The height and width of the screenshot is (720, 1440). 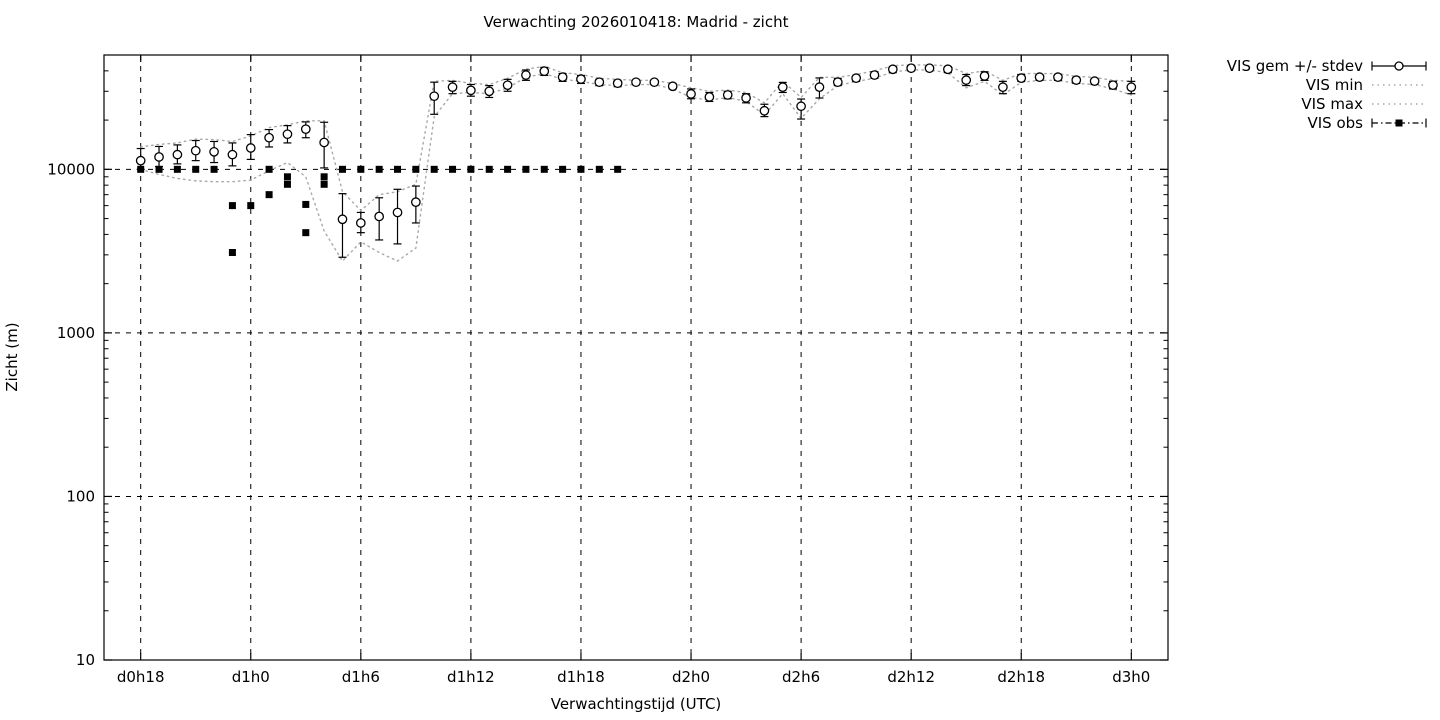 What do you see at coordinates (85, 660) in the screenshot?
I see `svg-text: 10` at bounding box center [85, 660].